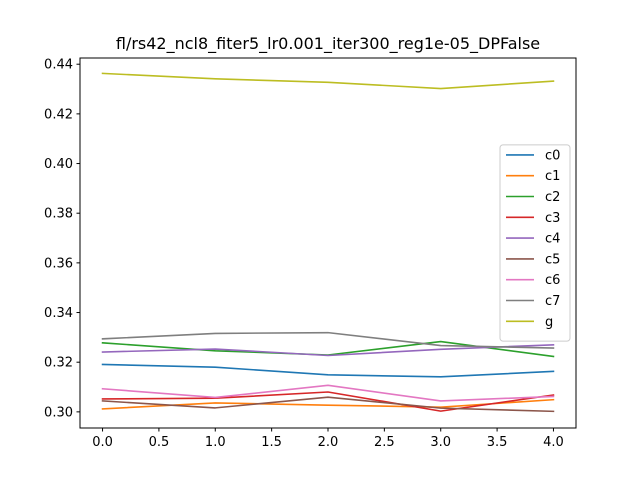 Image resolution: width=640 pixels, height=480 pixels. What do you see at coordinates (552, 259) in the screenshot?
I see `legend-label-c5: c5` at bounding box center [552, 259].